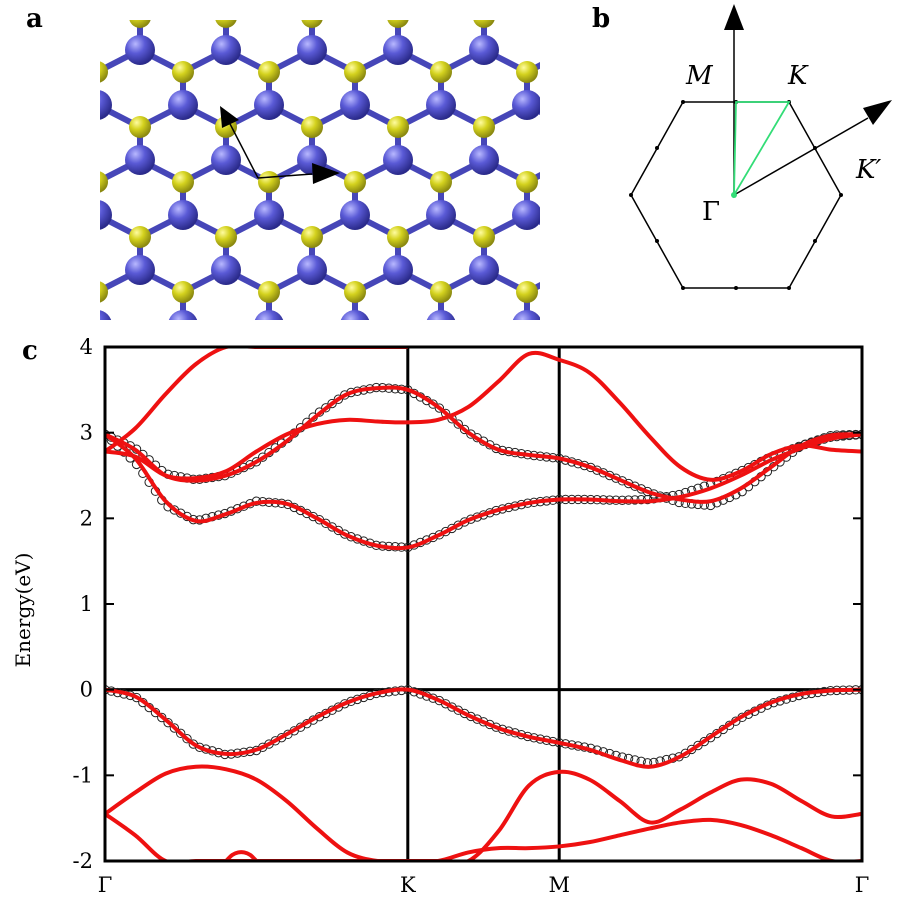  Describe the element at coordinates (83, 861) in the screenshot. I see `y-tick-label: -2` at that location.